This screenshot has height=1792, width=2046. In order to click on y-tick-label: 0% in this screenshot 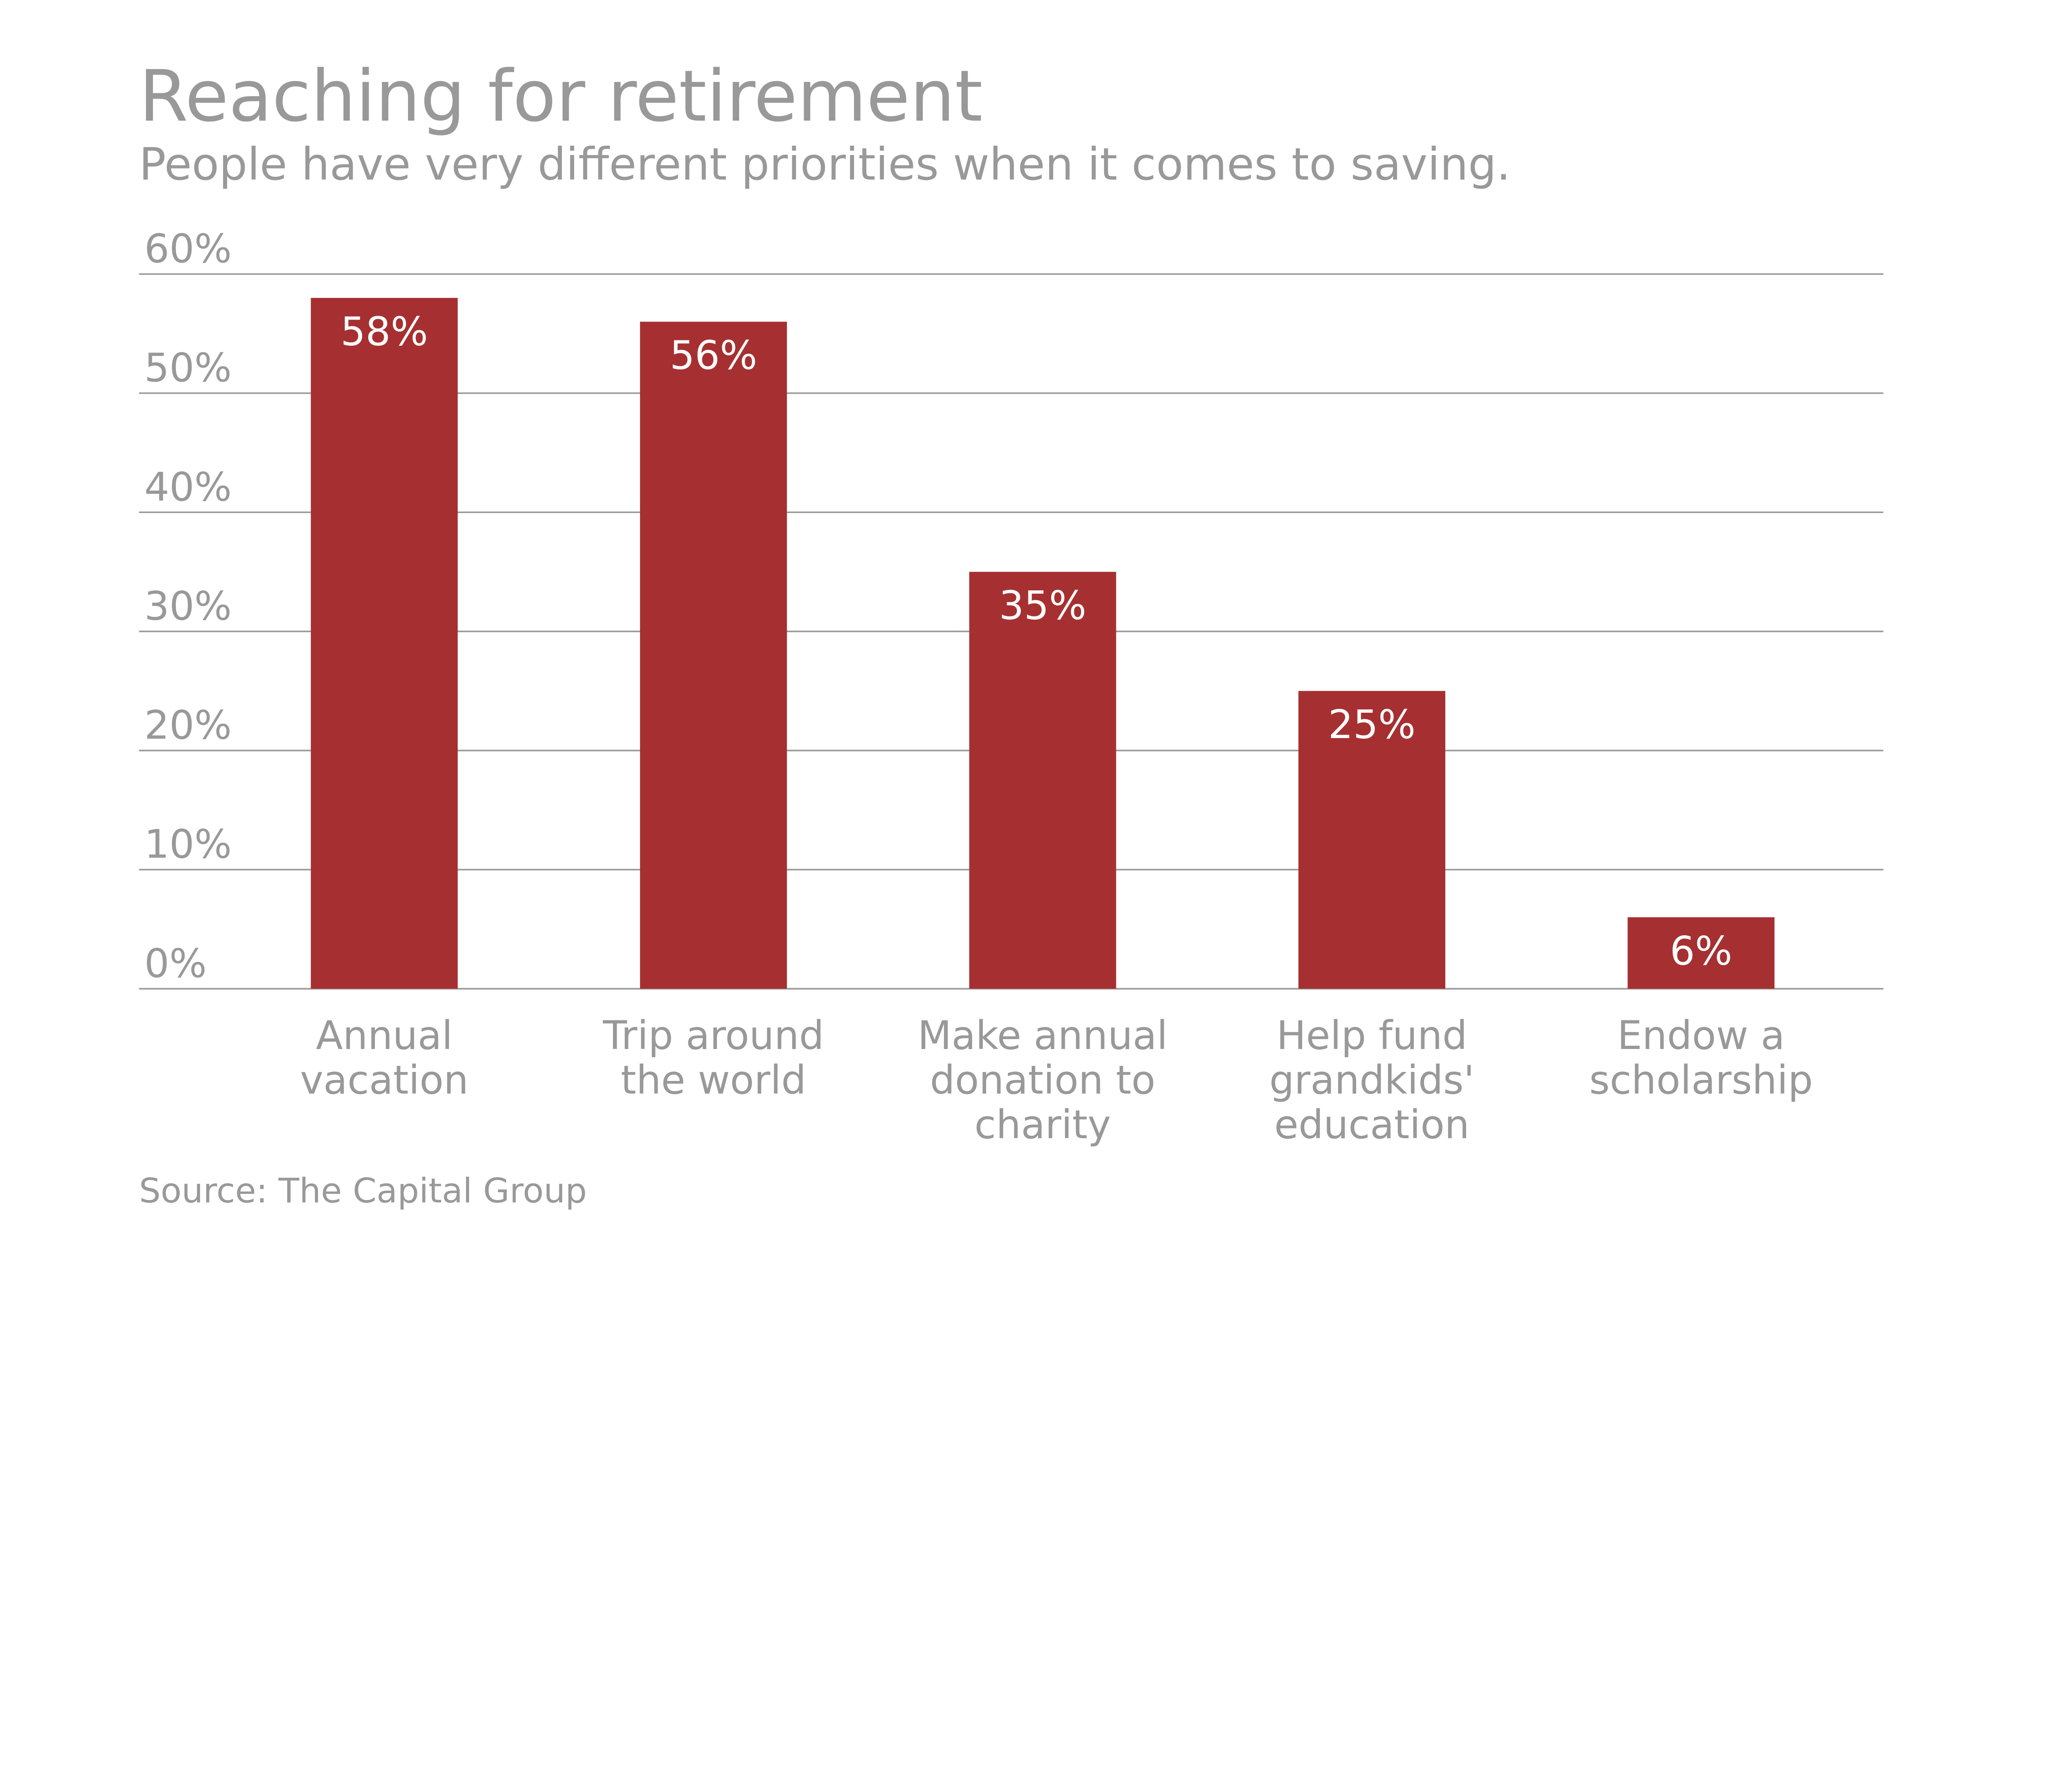, I will do `click(175, 963)`.